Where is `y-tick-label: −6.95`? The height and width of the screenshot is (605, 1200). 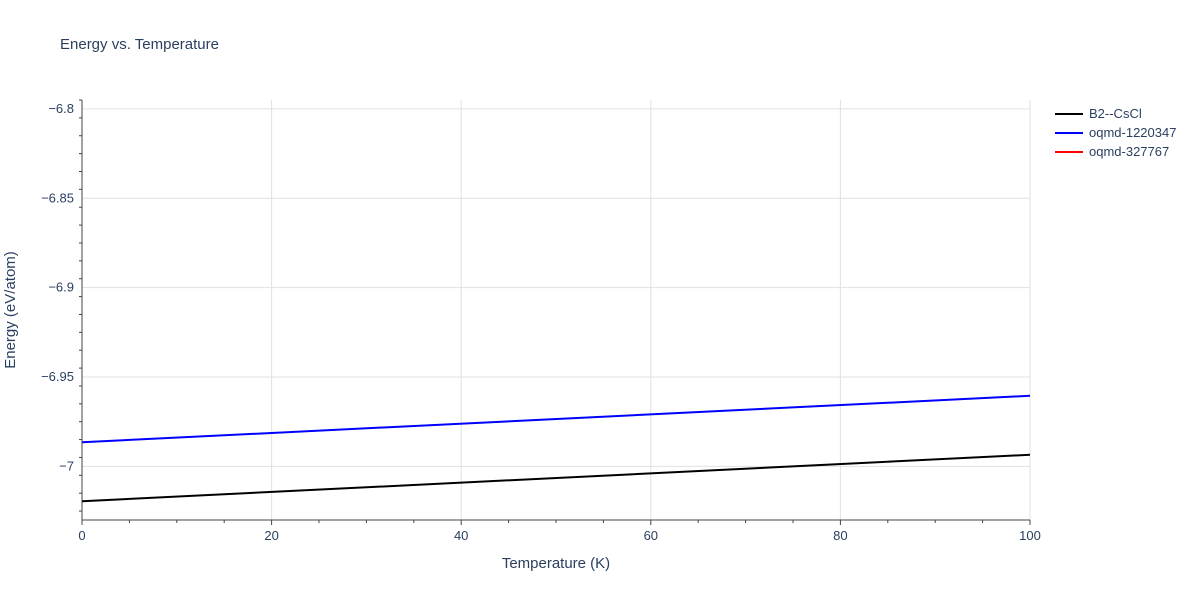 y-tick-label: −6.95 is located at coordinates (57, 376).